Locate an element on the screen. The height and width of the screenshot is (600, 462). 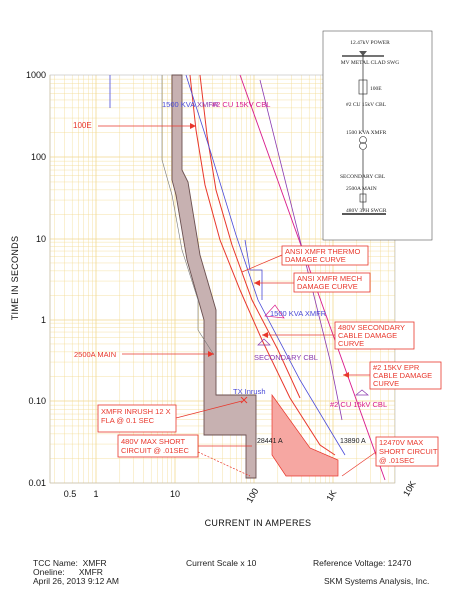
ol-cable: #2 CU 15kV CBL is located at coordinates (366, 105).